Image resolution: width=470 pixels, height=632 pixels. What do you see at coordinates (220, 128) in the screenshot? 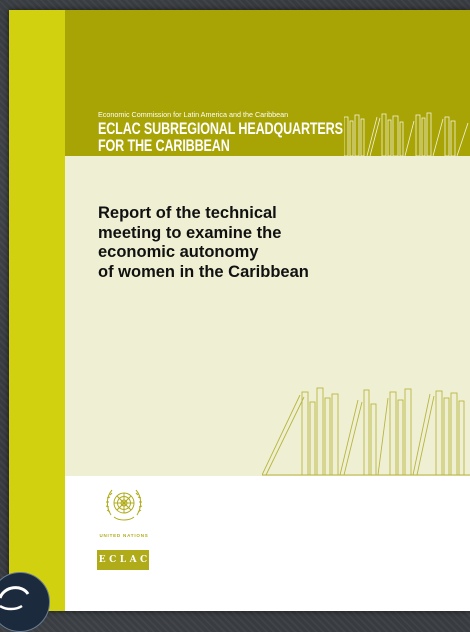
I see `organization-name-line1: ECLAC SUBREGIONAL HEADQUARTERS` at bounding box center [220, 128].